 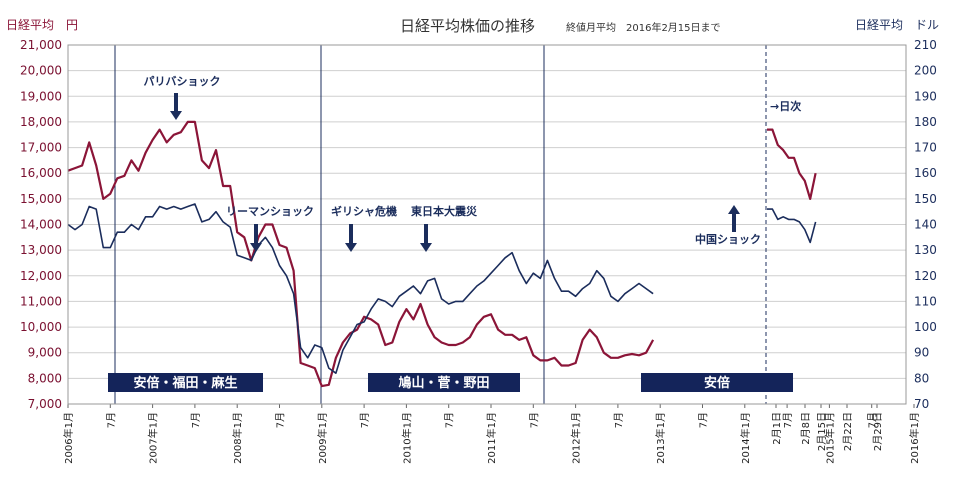 What do you see at coordinates (925, 96) in the screenshot?
I see `right-tick-label: 190` at bounding box center [925, 96].